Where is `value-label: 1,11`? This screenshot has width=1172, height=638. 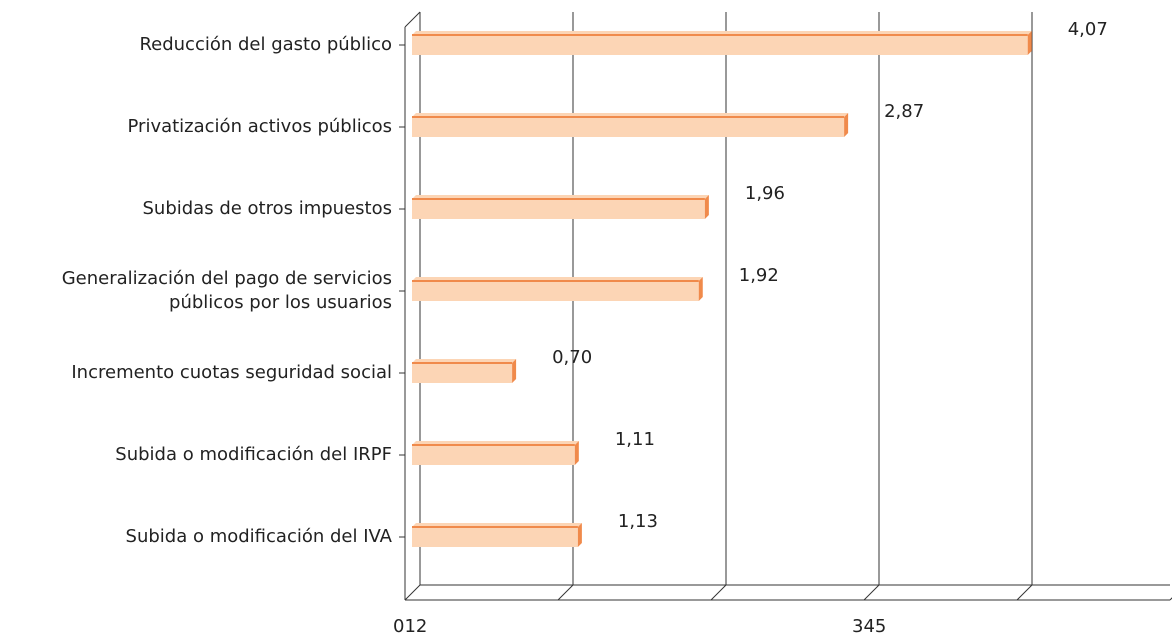
value-label: 1,11 is located at coordinates (635, 439).